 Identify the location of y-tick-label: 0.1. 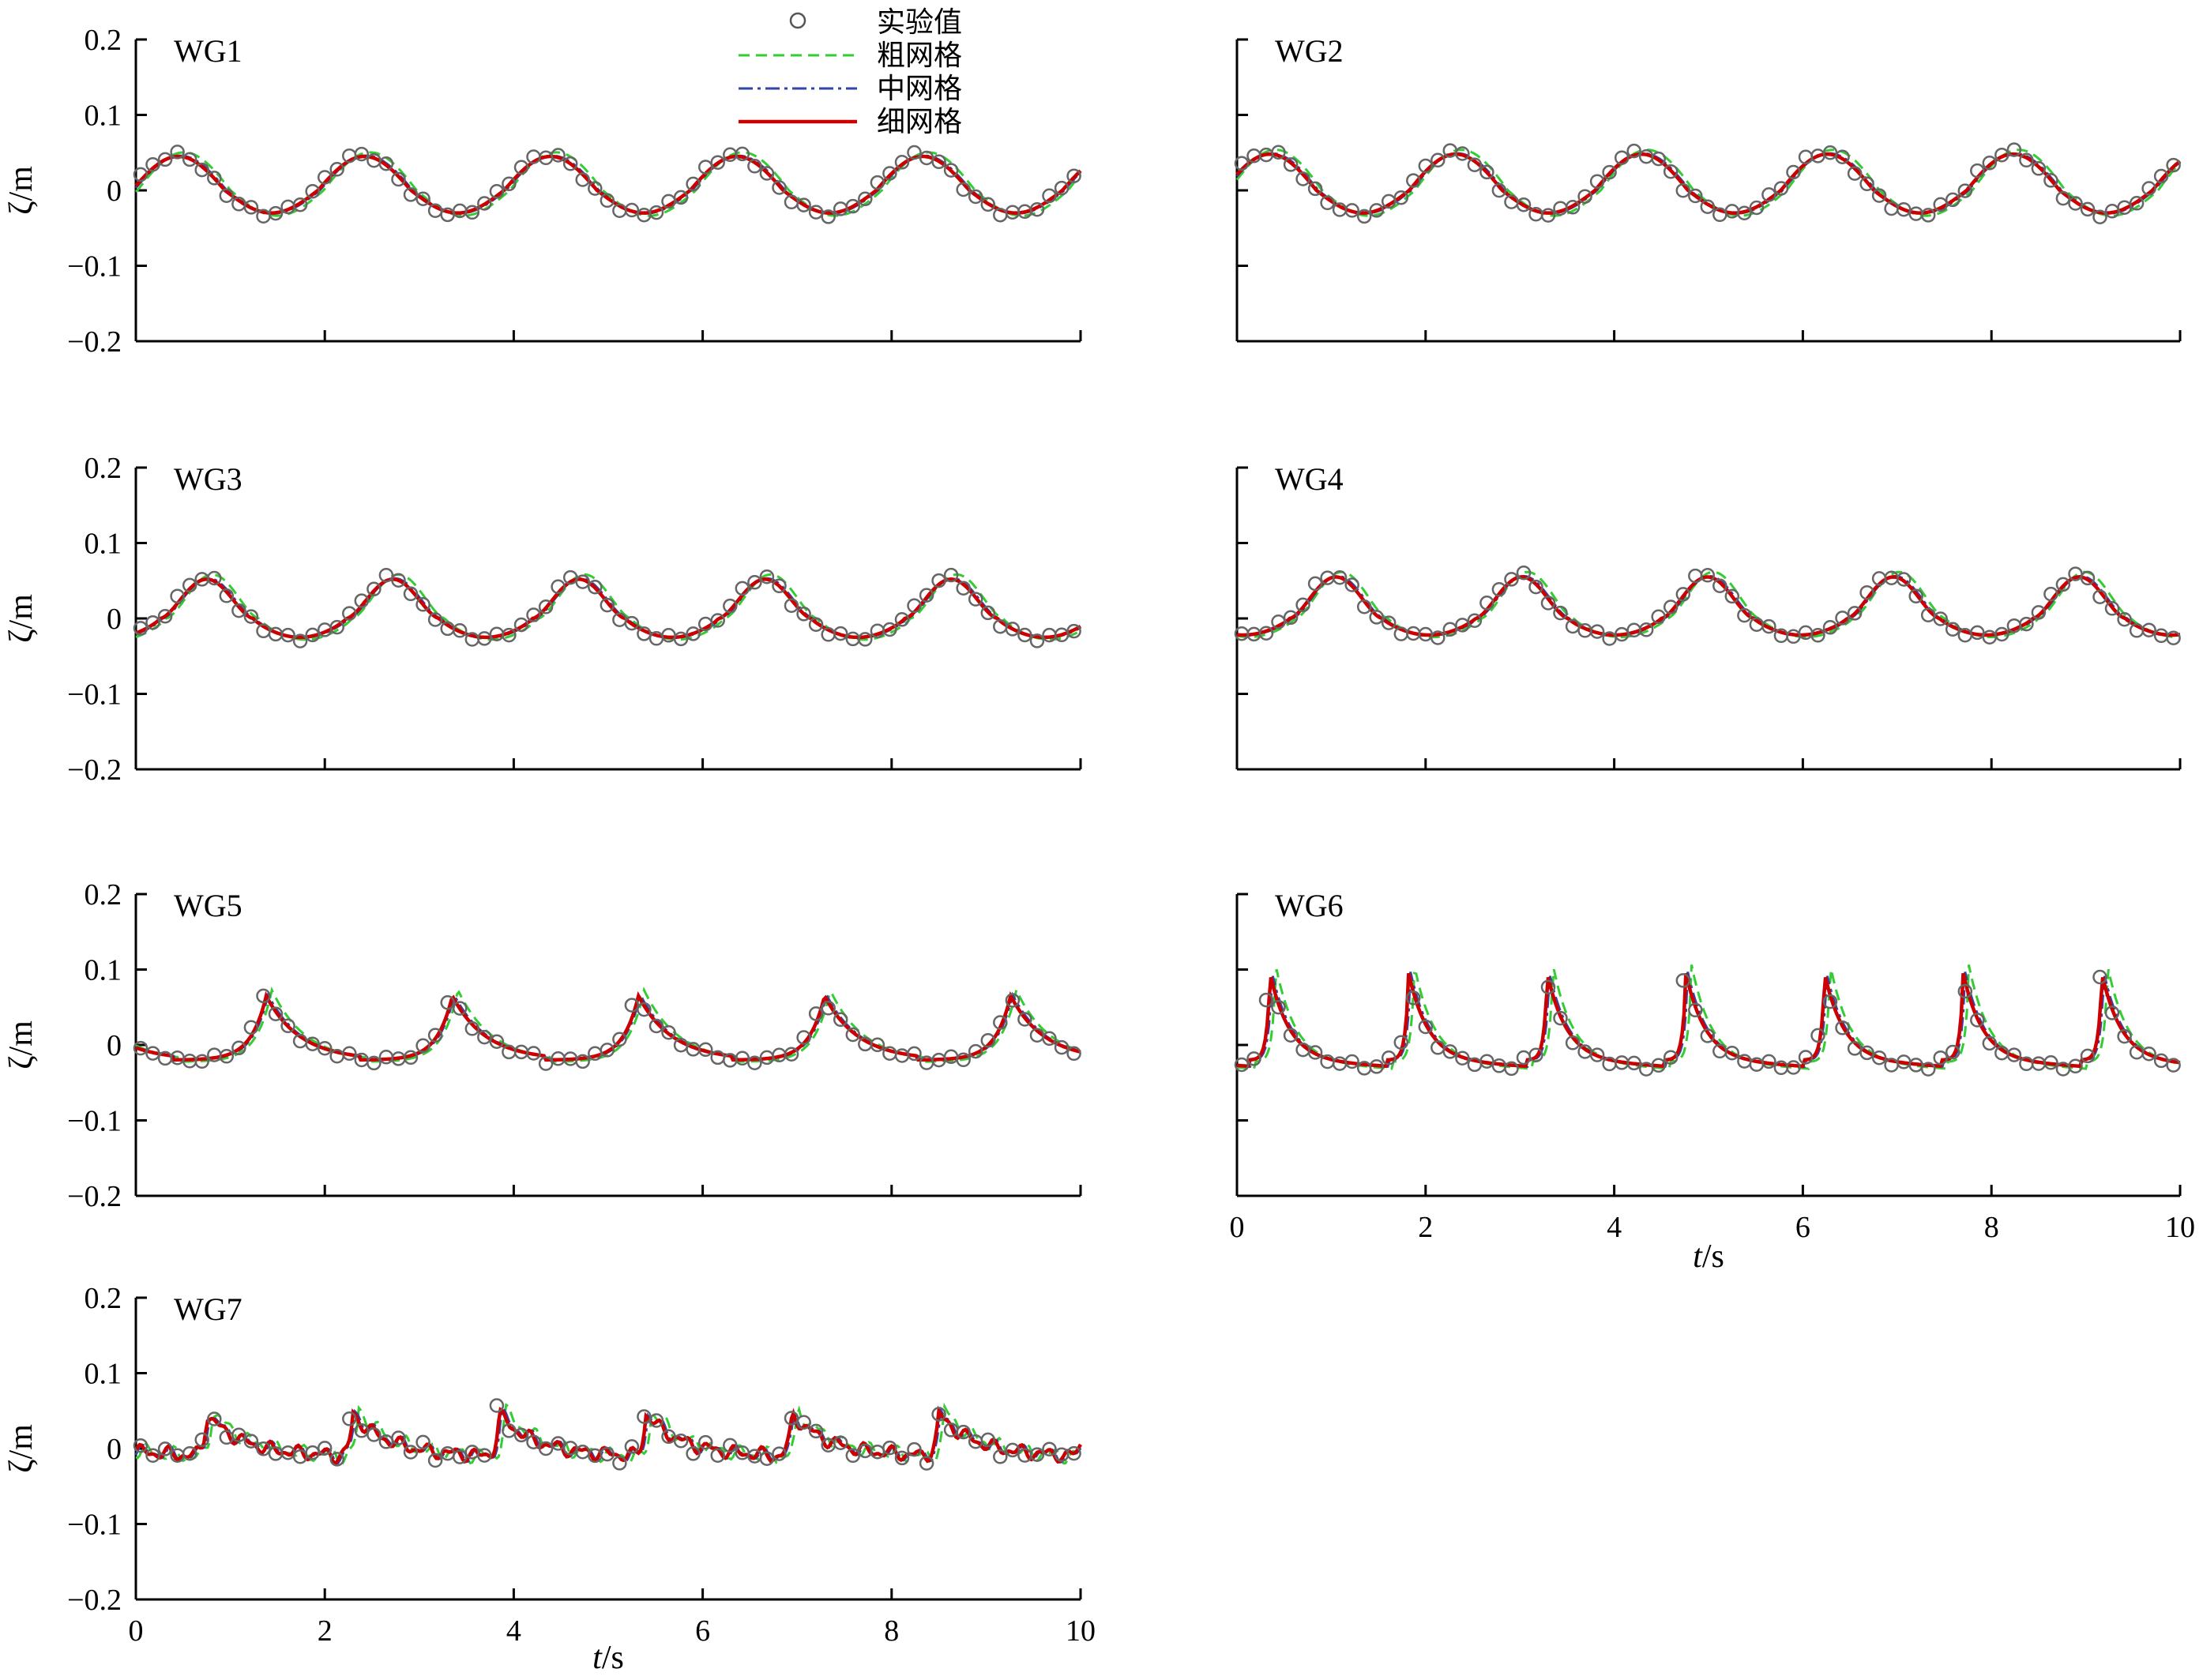
(103, 544).